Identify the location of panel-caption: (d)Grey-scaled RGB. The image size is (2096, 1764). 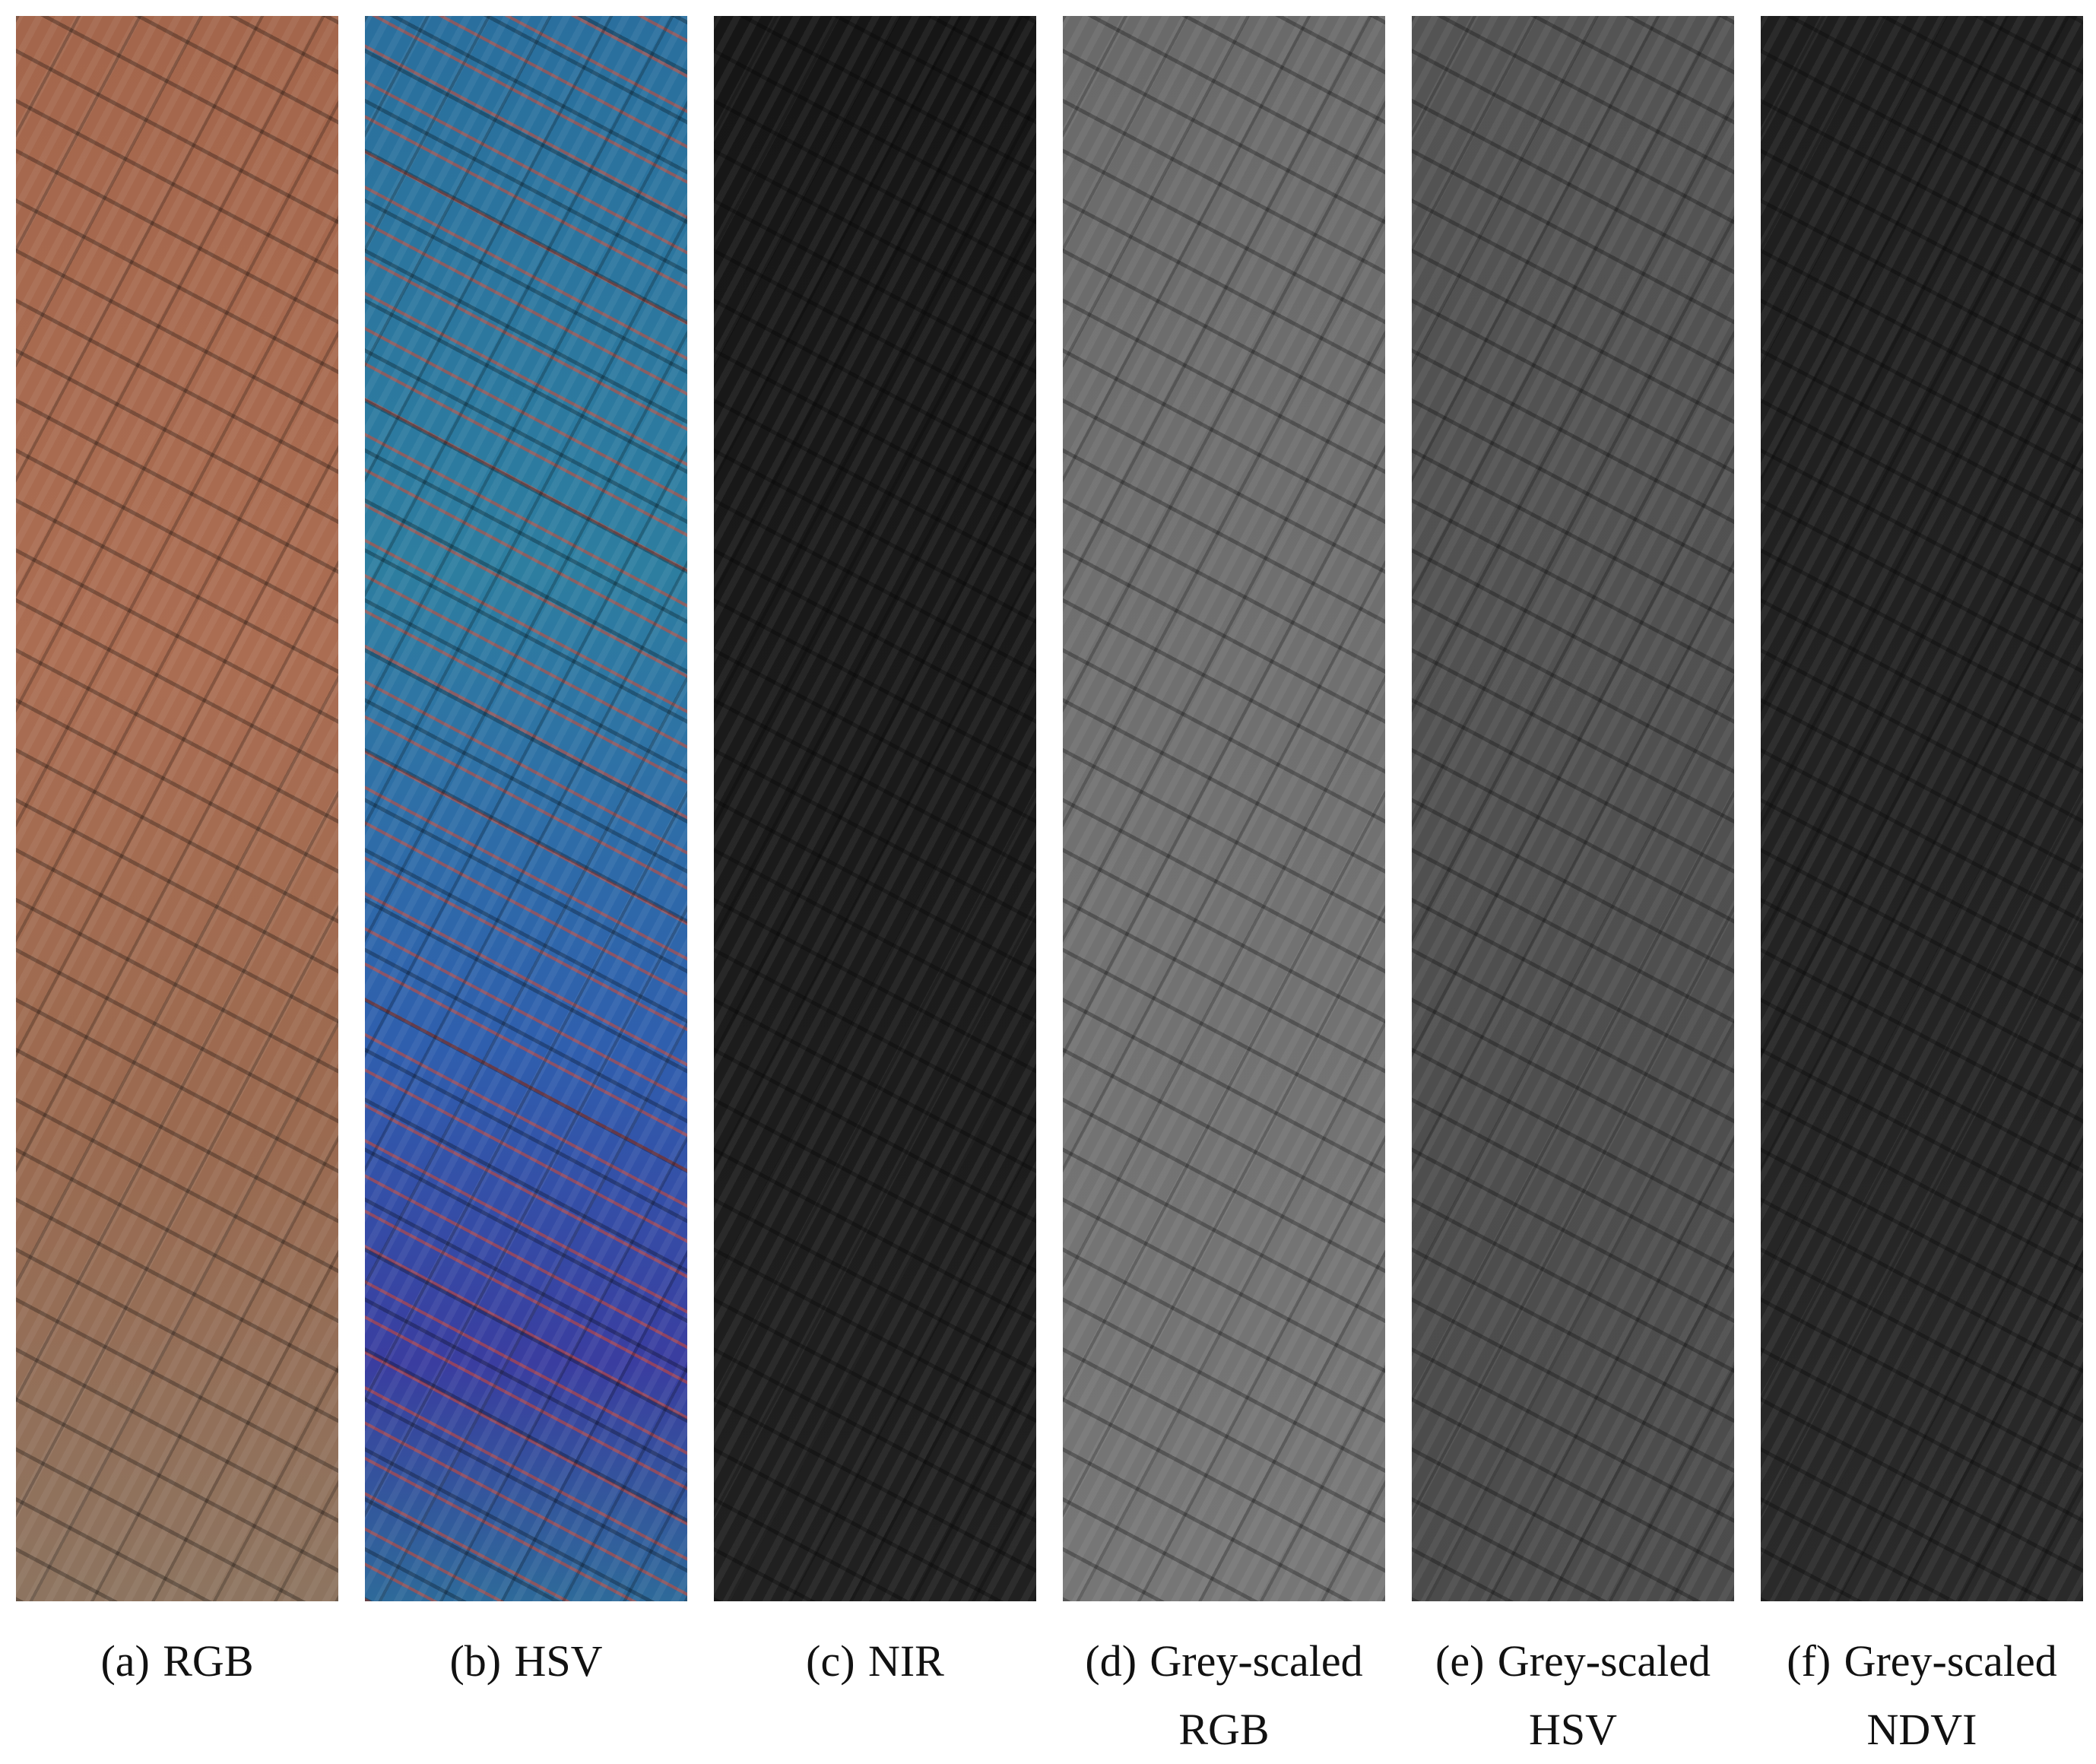
(1224, 1695).